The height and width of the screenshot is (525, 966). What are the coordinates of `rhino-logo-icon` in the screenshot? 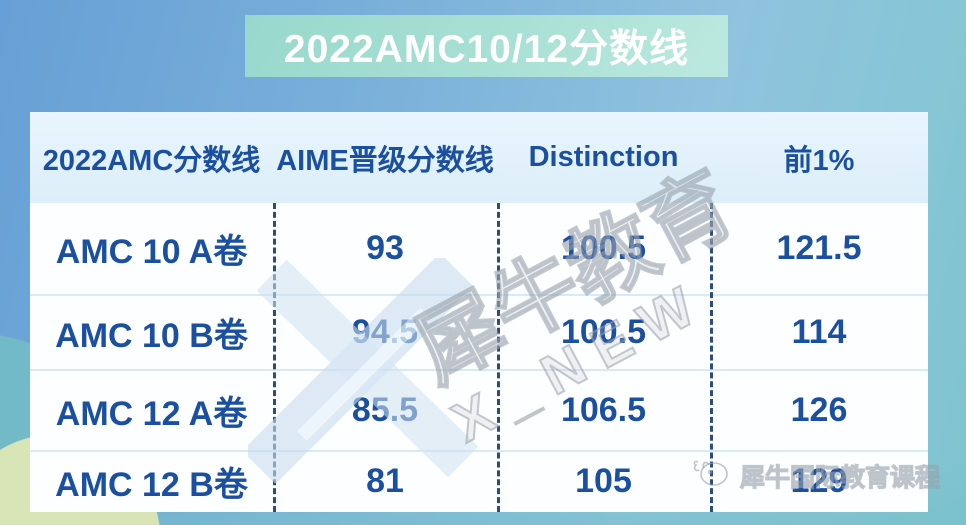 It's located at (713, 475).